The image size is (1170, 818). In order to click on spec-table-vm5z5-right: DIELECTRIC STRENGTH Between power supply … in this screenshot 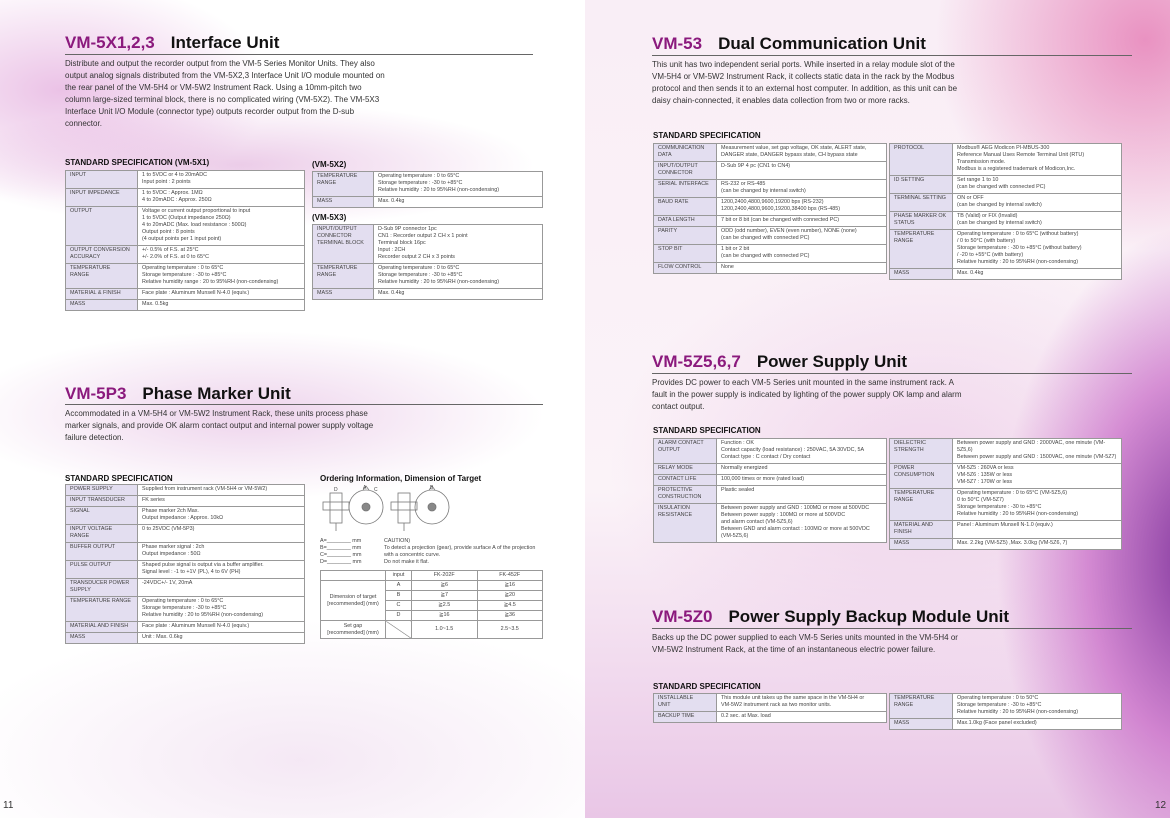, I will do `click(1005, 494)`.